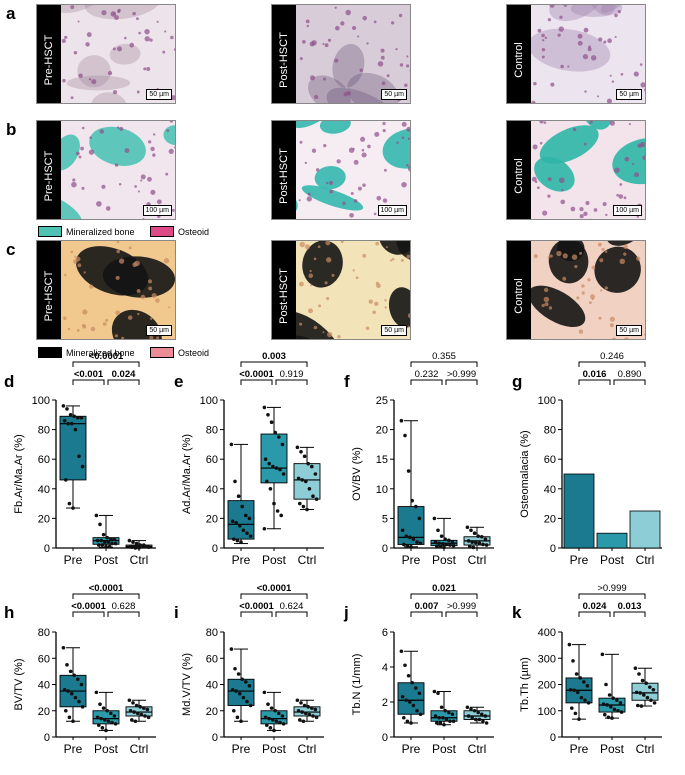  What do you see at coordinates (519, 54) in the screenshot?
I see `sample-tag: Control` at bounding box center [519, 54].